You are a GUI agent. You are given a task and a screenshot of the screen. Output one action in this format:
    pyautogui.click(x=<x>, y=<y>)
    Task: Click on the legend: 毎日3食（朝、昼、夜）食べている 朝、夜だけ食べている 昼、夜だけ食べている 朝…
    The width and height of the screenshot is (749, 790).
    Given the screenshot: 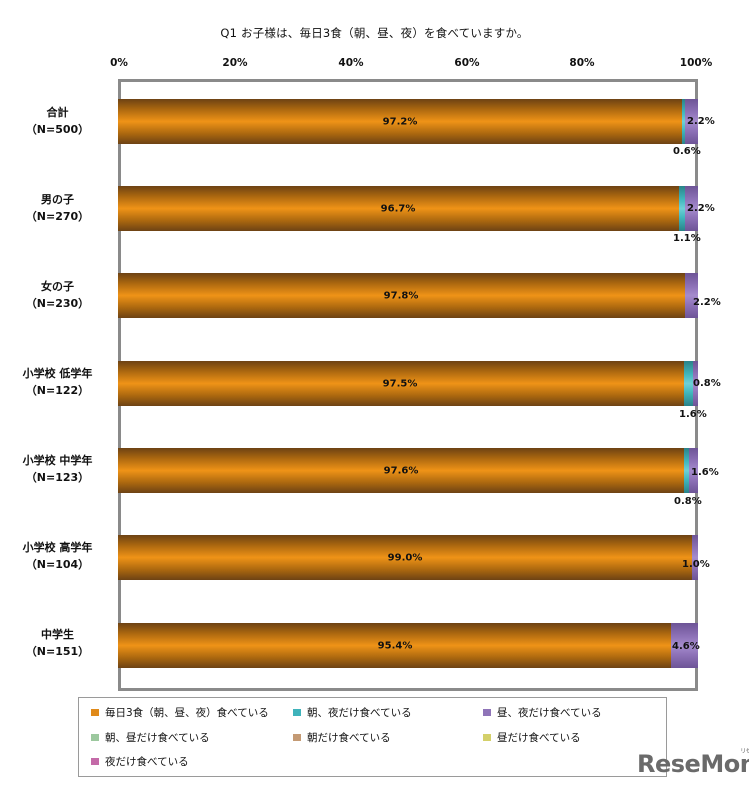 What is the action you would take?
    pyautogui.click(x=372, y=737)
    